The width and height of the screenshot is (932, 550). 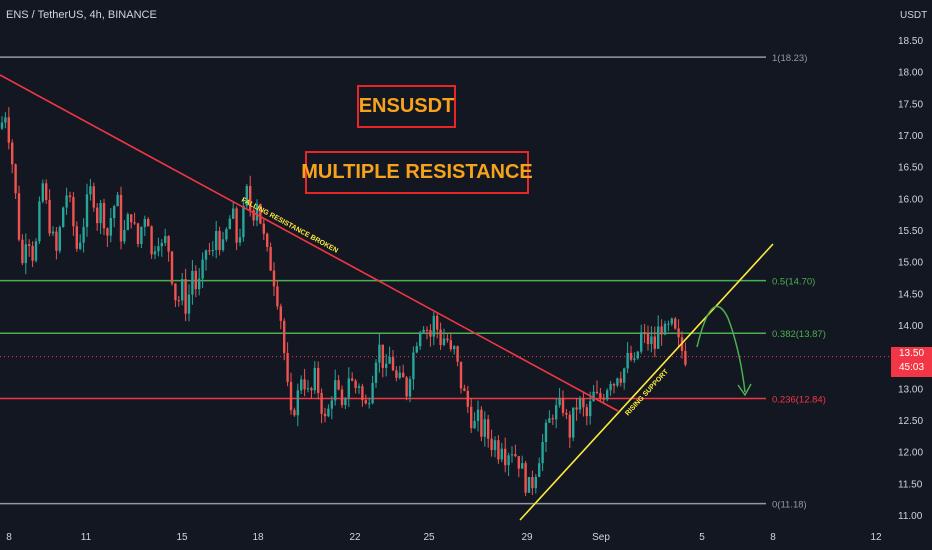 I want to click on fib-level-label: 0.5(14.70), so click(x=793, y=282).